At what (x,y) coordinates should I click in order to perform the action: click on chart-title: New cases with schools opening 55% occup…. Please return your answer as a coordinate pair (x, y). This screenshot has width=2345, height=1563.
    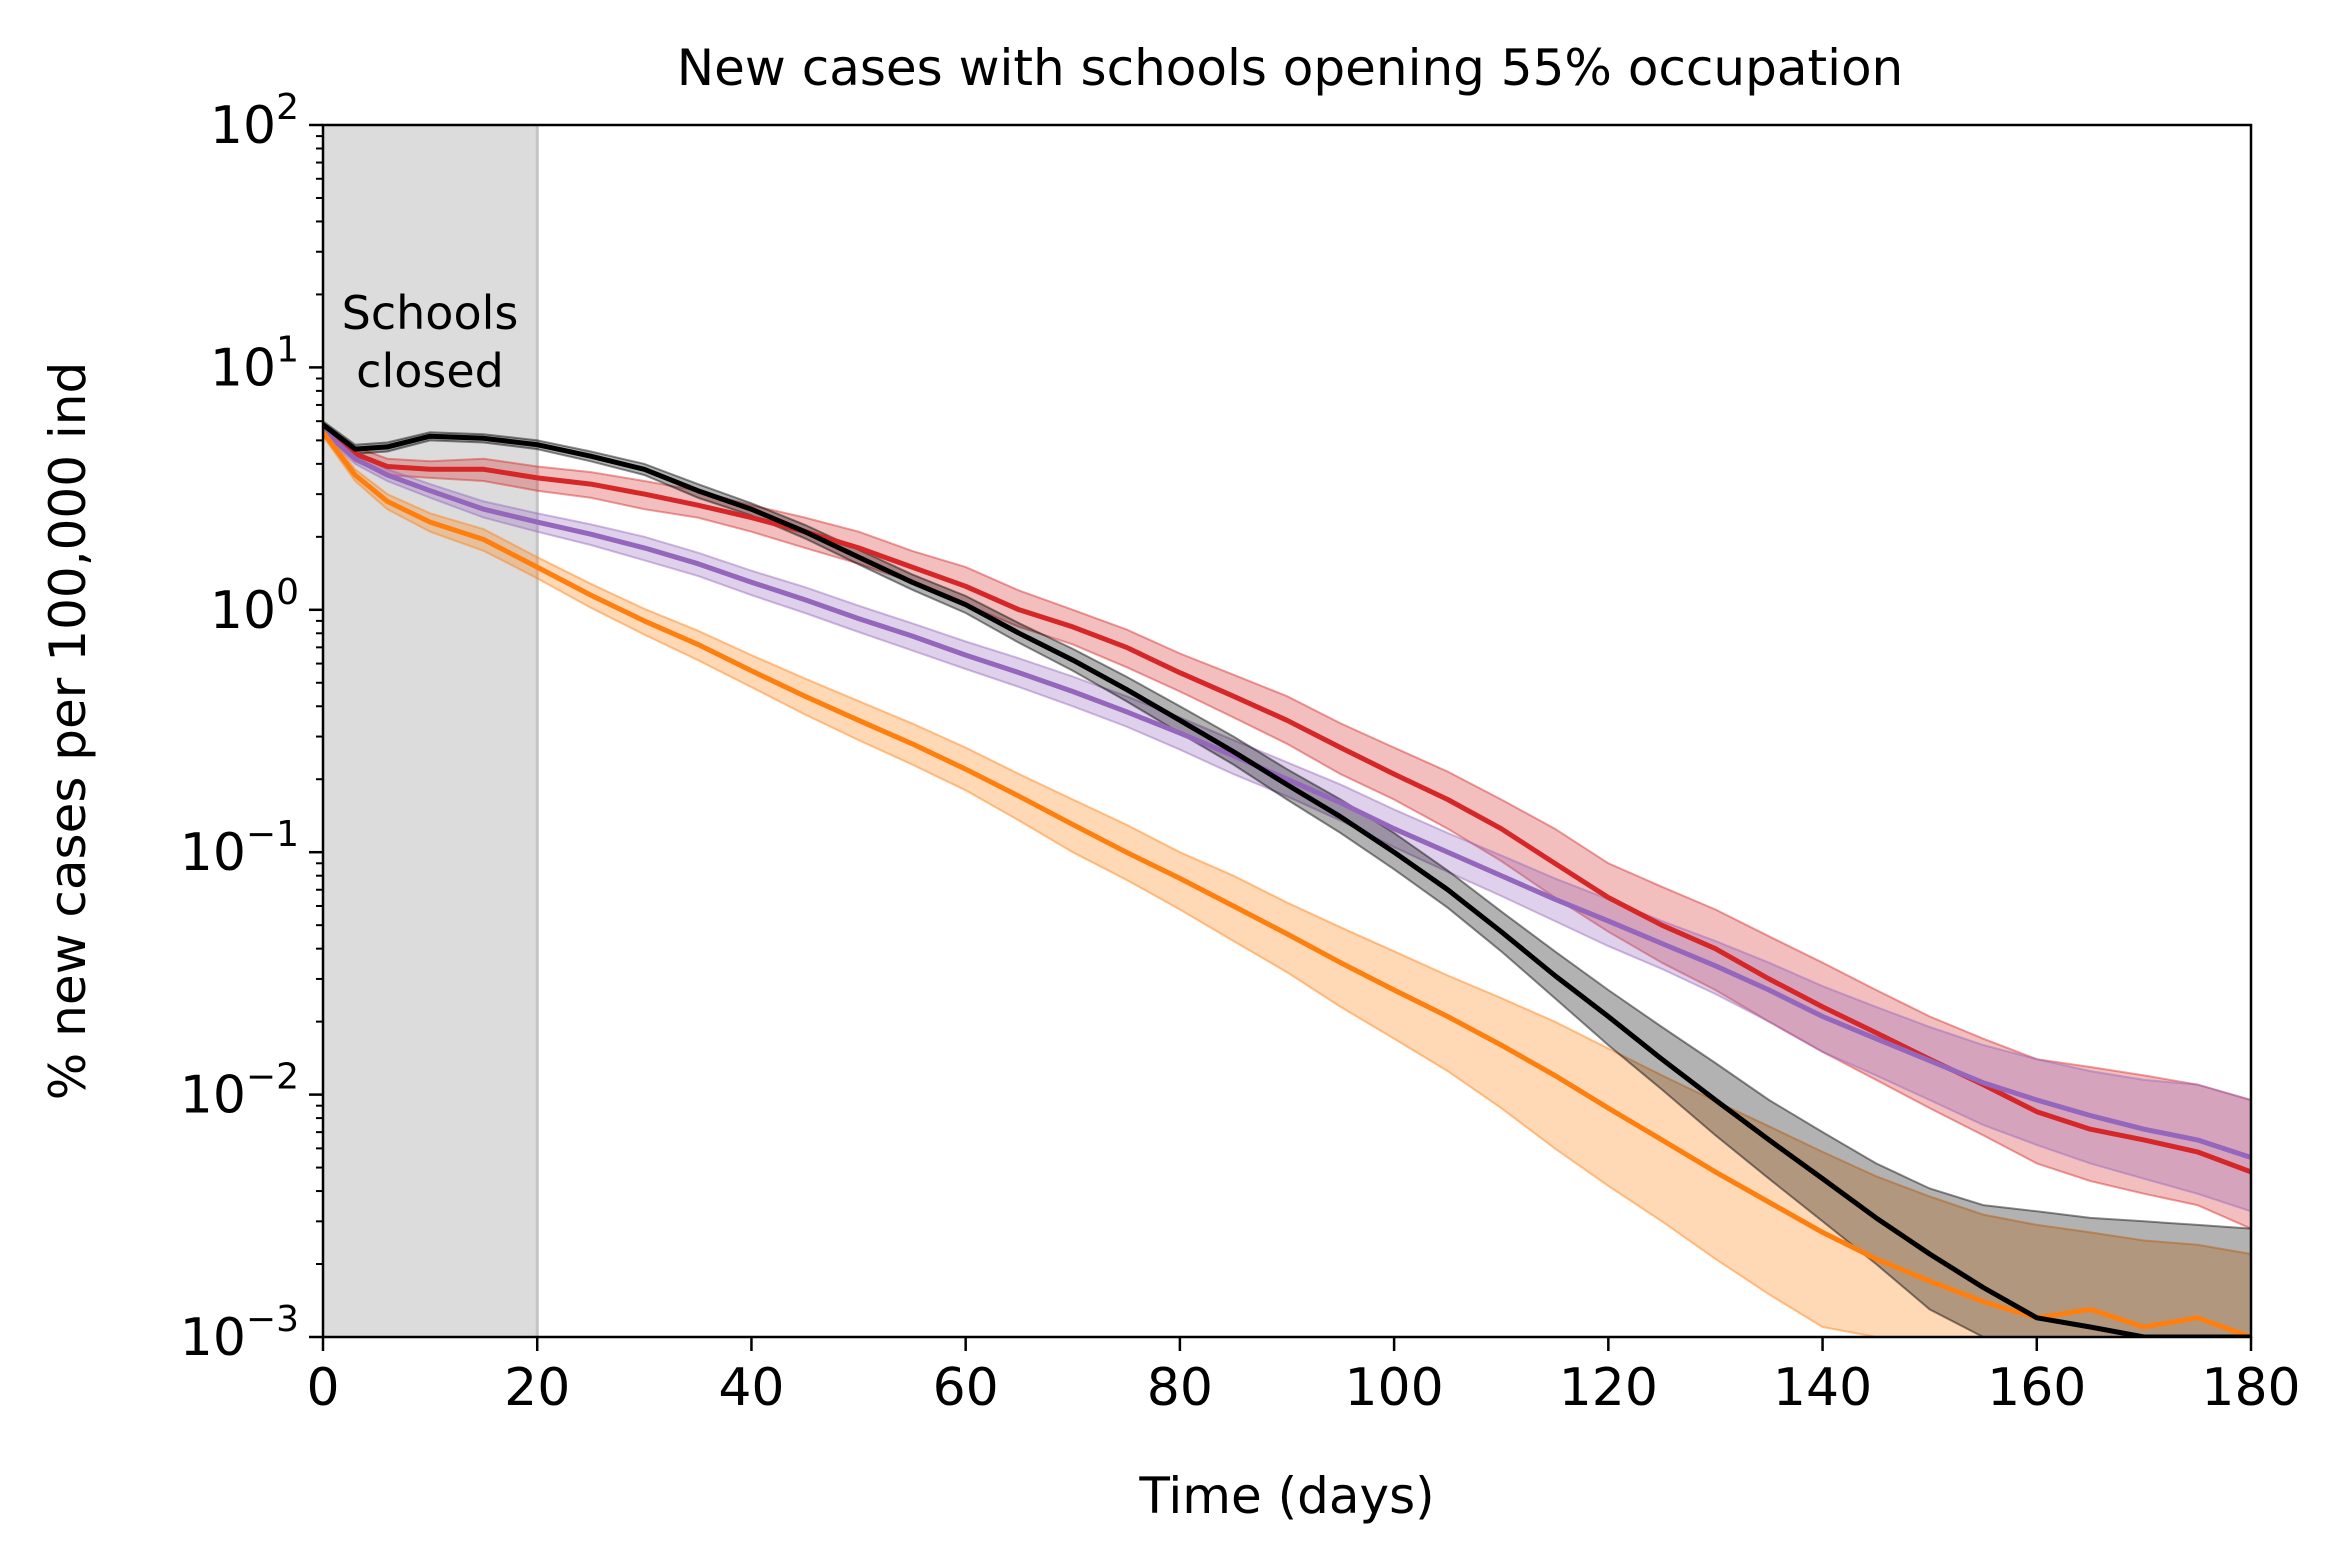
    Looking at the image, I should click on (1290, 68).